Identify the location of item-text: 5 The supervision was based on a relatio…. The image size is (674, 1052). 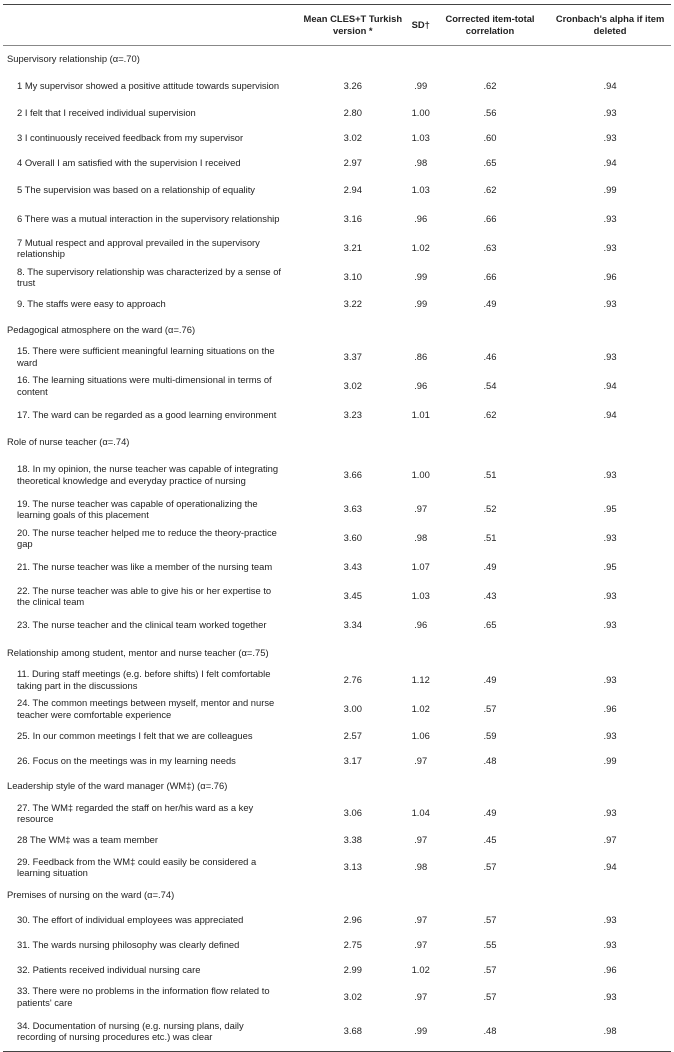
(136, 190).